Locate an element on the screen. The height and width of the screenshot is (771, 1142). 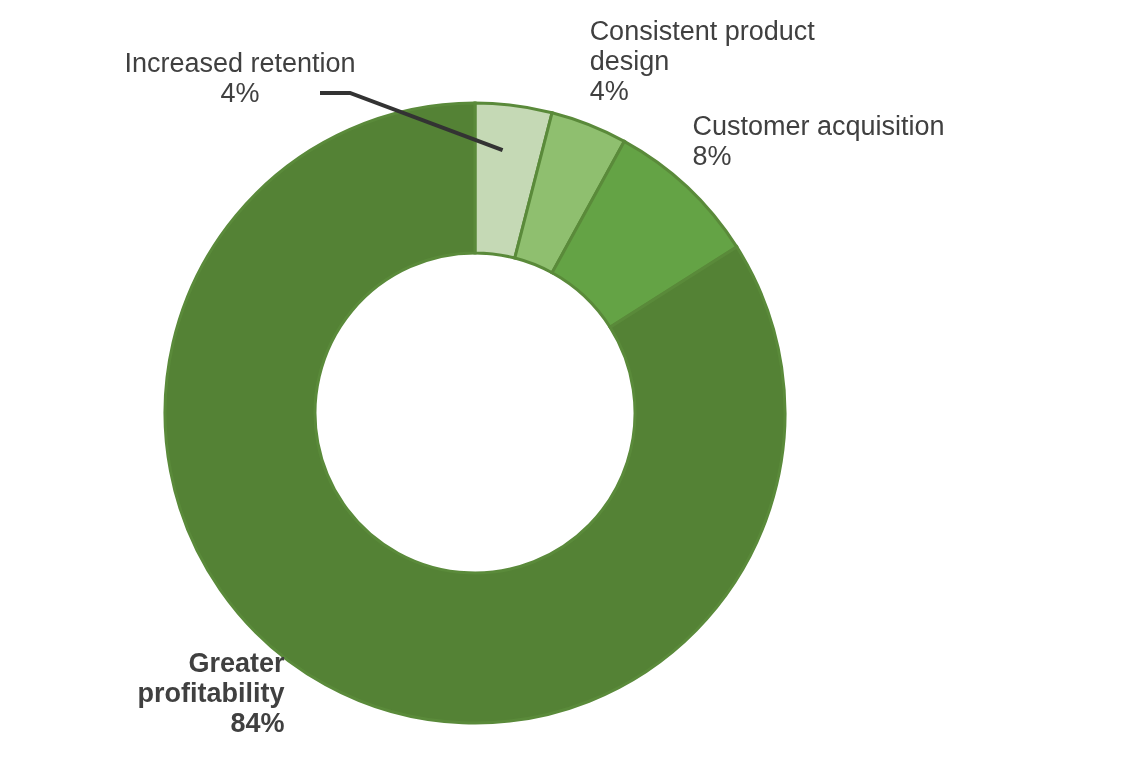
slice-label: Consistent product design is located at coordinates (702, 45).